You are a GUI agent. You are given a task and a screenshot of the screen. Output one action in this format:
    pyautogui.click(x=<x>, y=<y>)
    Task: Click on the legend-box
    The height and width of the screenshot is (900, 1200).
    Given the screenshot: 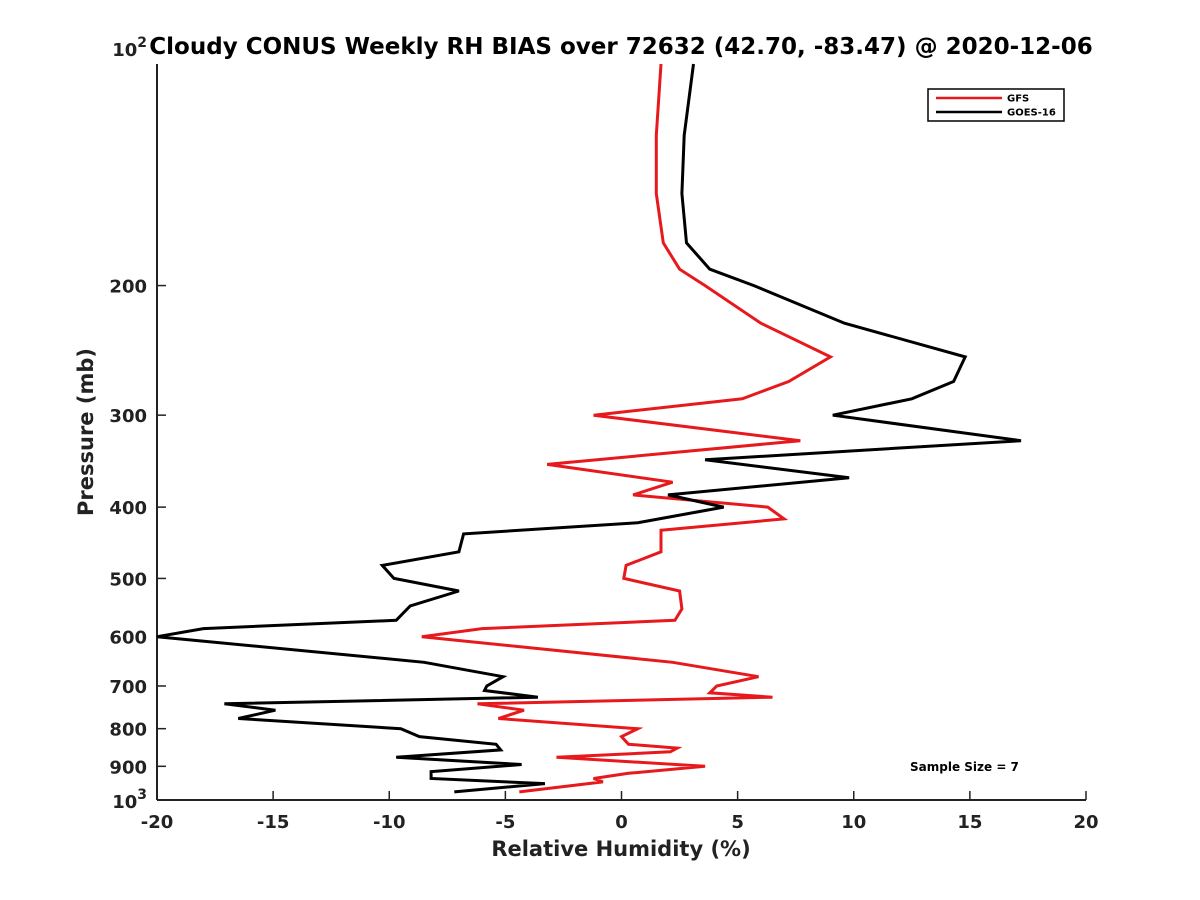 What is the action you would take?
    pyautogui.click(x=996, y=105)
    